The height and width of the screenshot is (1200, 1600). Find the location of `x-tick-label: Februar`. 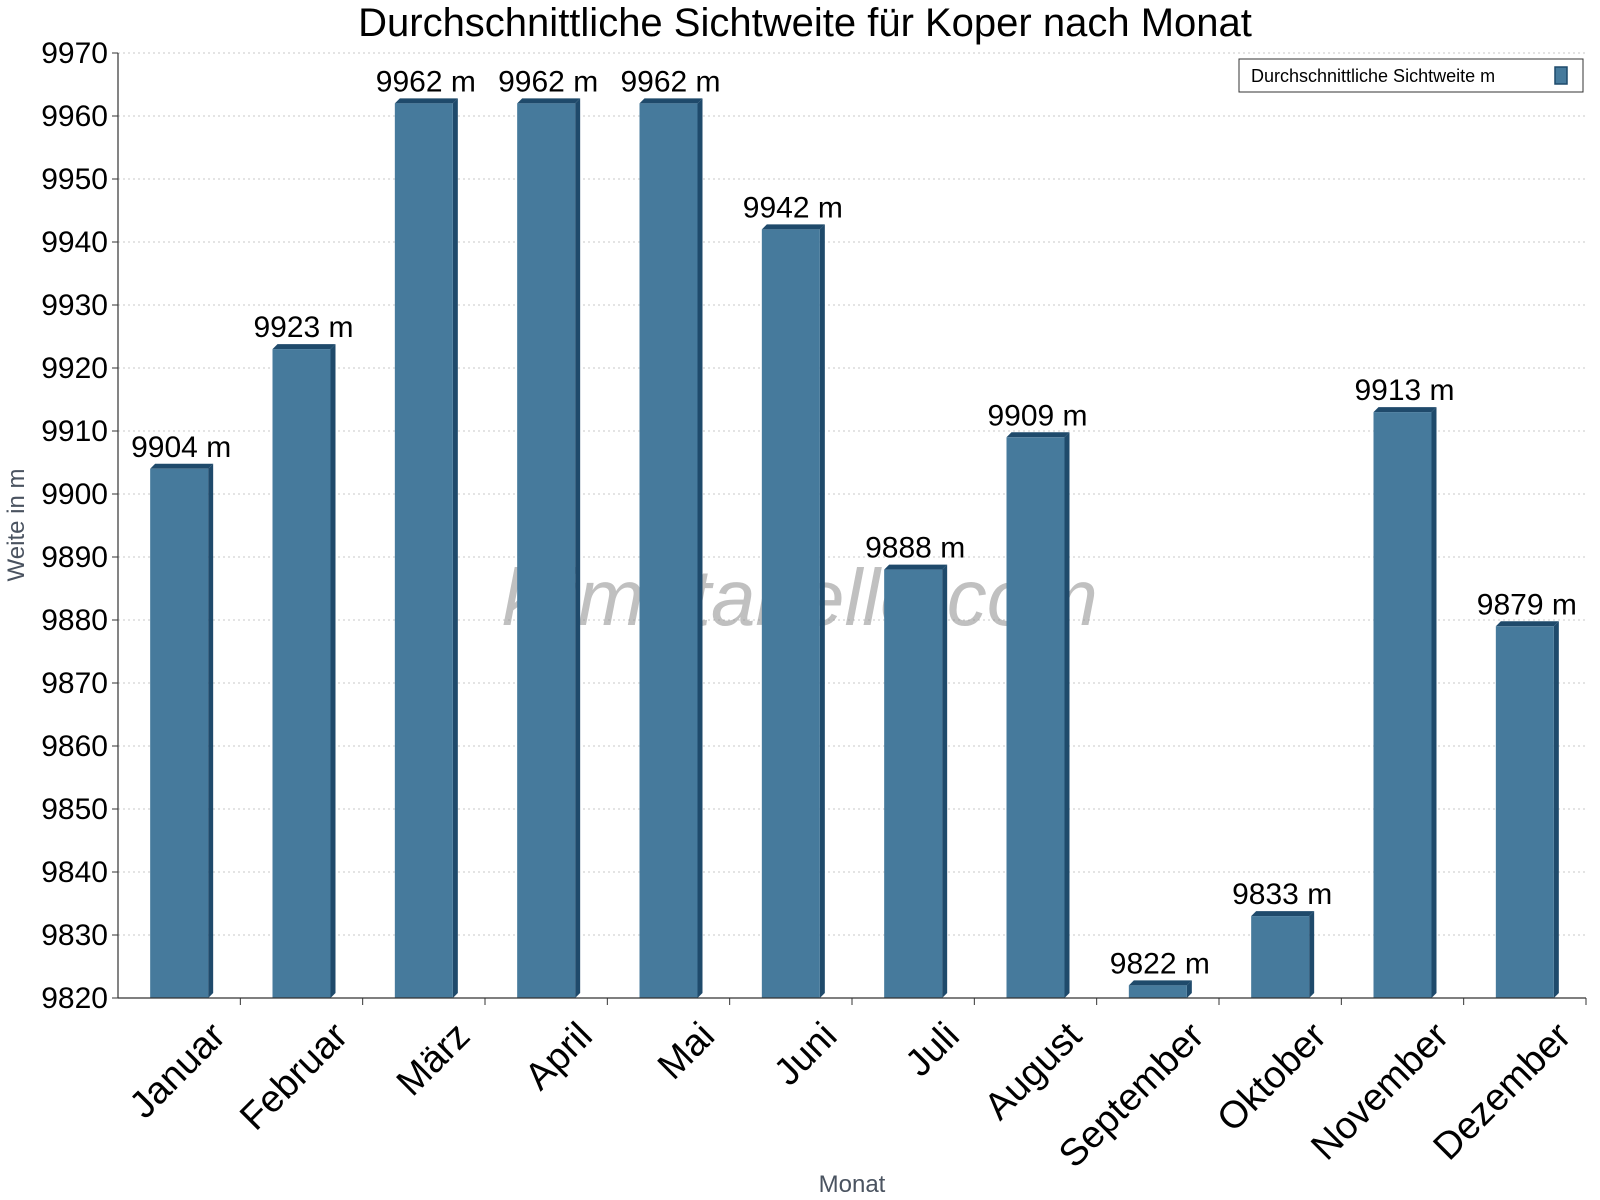

x-tick-label: Februar is located at coordinates (294, 1077).